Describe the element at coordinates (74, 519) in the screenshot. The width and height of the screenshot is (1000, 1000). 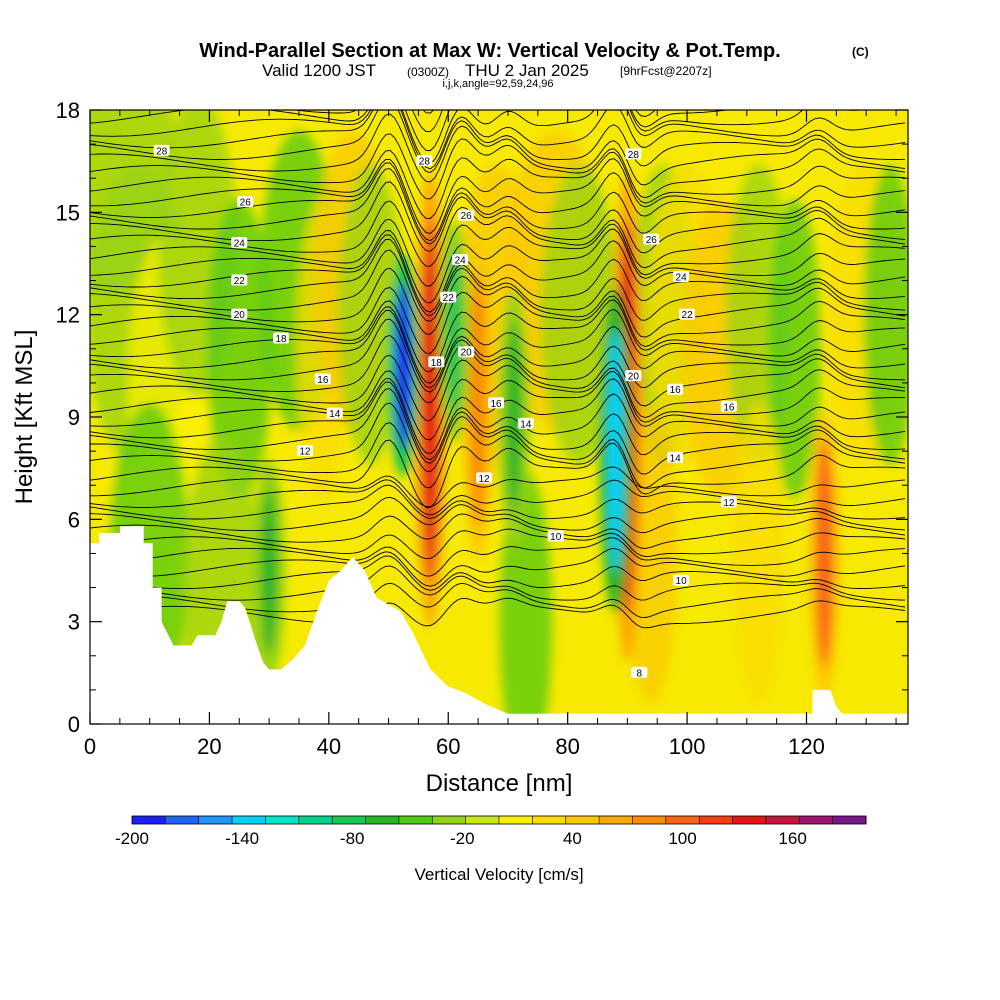
I see `y-tick-label: 6` at that location.